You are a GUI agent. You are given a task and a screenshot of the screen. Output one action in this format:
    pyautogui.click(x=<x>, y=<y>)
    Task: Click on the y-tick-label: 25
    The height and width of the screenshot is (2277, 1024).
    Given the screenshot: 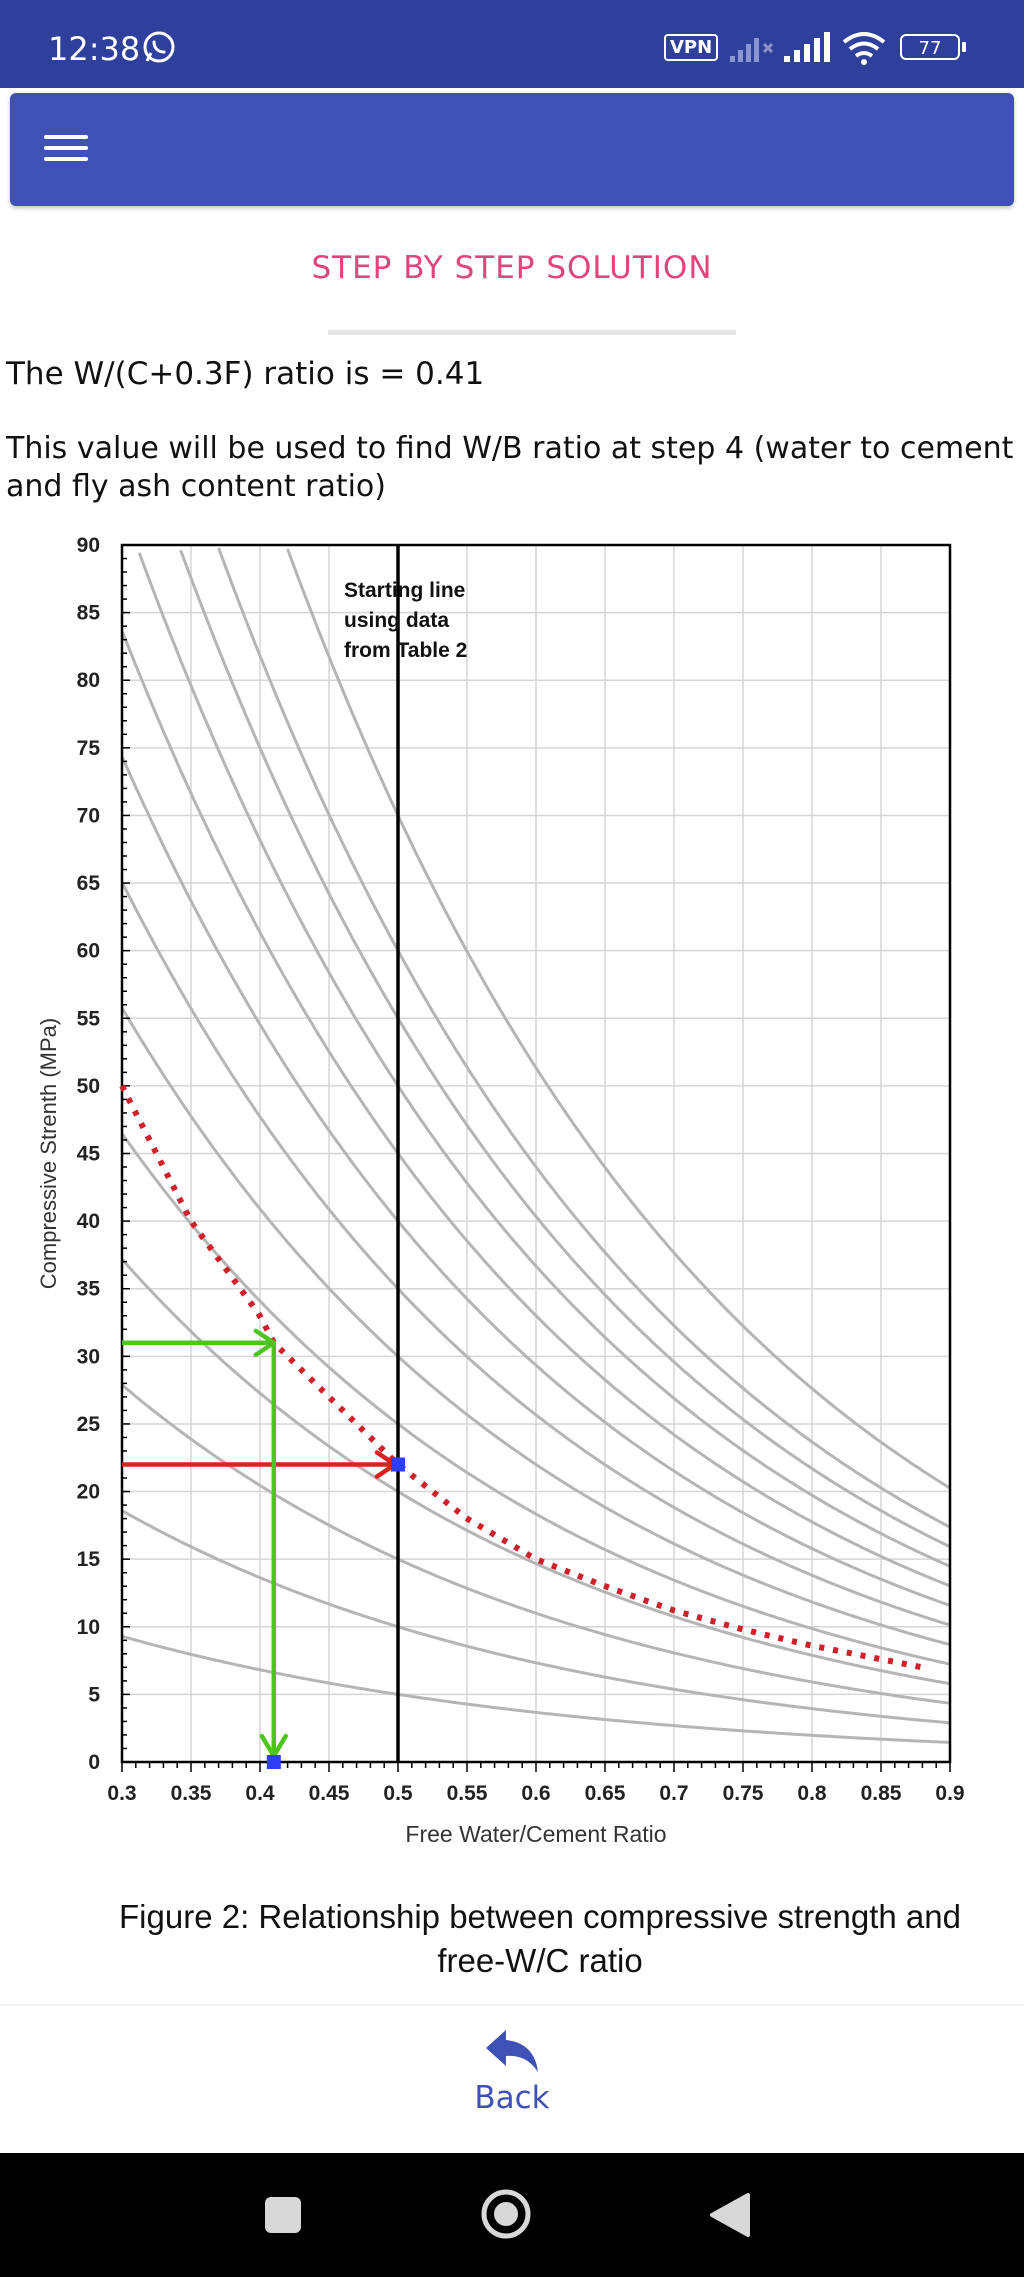 What is the action you would take?
    pyautogui.click(x=89, y=1424)
    